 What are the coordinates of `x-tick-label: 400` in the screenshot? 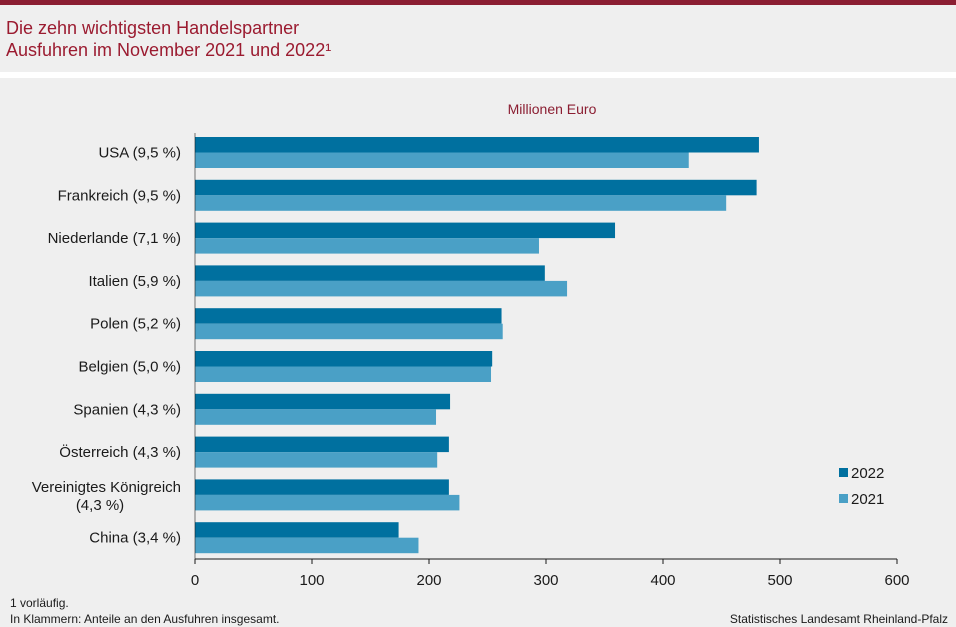 It's located at (662, 580).